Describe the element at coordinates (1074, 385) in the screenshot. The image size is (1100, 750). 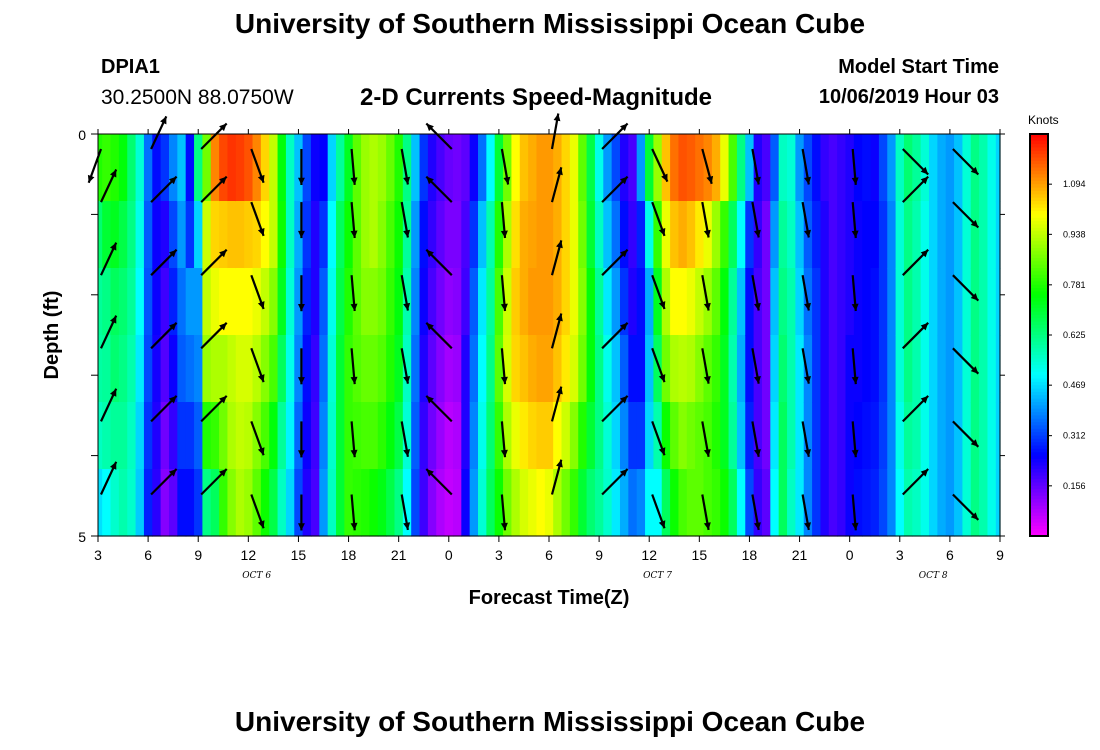
I see `colorbar-tick-label: 0.469` at that location.